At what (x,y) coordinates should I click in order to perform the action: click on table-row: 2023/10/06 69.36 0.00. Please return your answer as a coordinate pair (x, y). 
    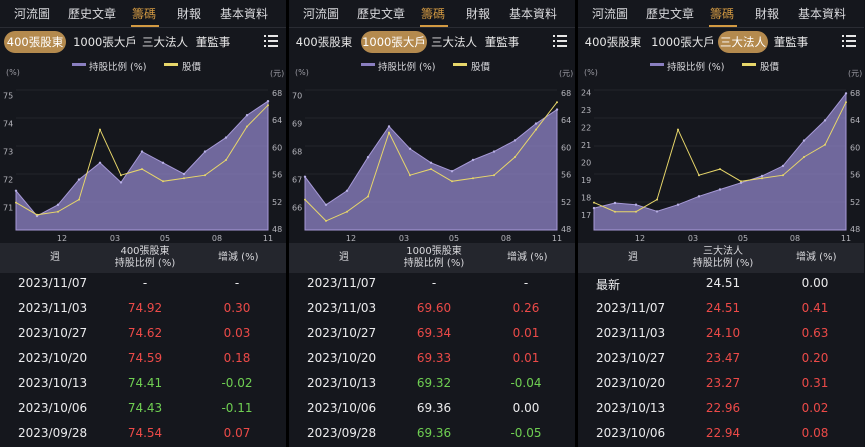
    Looking at the image, I should click on (432, 409).